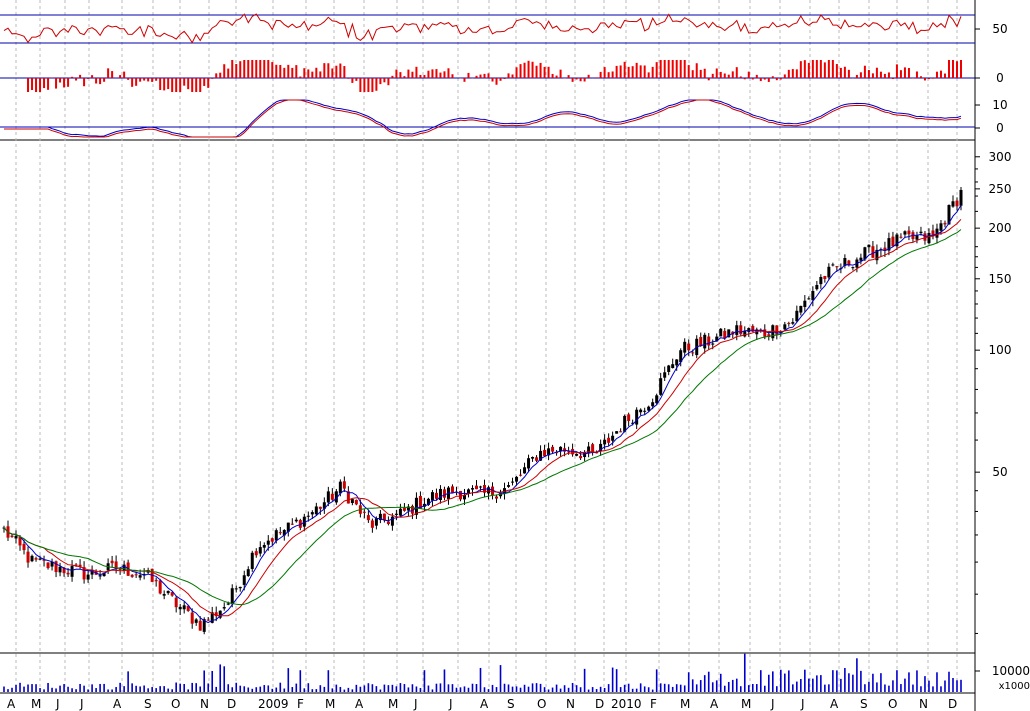 The height and width of the screenshot is (711, 1030). Describe the element at coordinates (1000, 279) in the screenshot. I see `price-tick-label: 150` at that location.